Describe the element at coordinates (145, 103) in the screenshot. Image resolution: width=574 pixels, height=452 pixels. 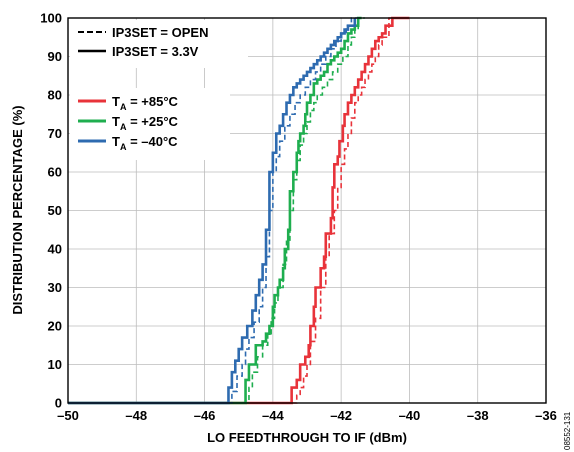
I see `legend-label: TA = +85°C` at that location.